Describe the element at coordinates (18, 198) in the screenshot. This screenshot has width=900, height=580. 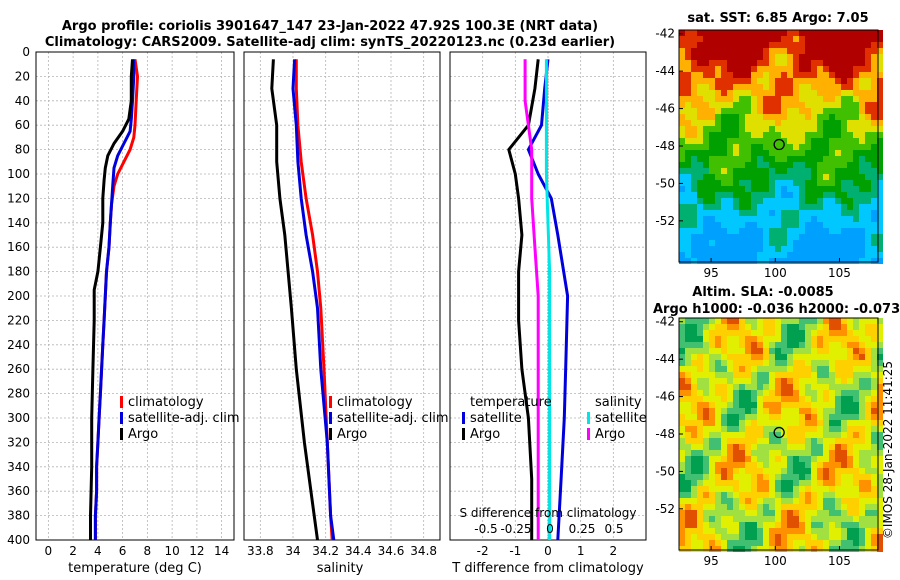
I see `depth-tick-label: 120` at that location.